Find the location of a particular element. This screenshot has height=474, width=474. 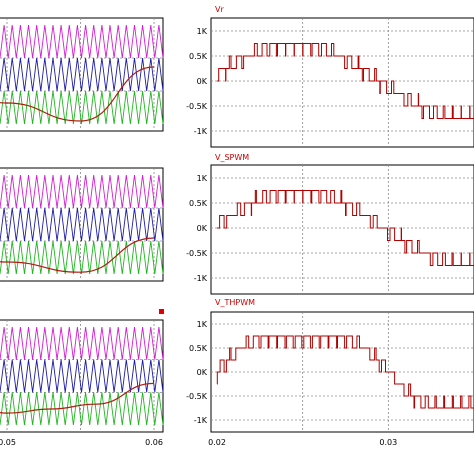

x-tick-label: 0.06 is located at coordinates (154, 442).